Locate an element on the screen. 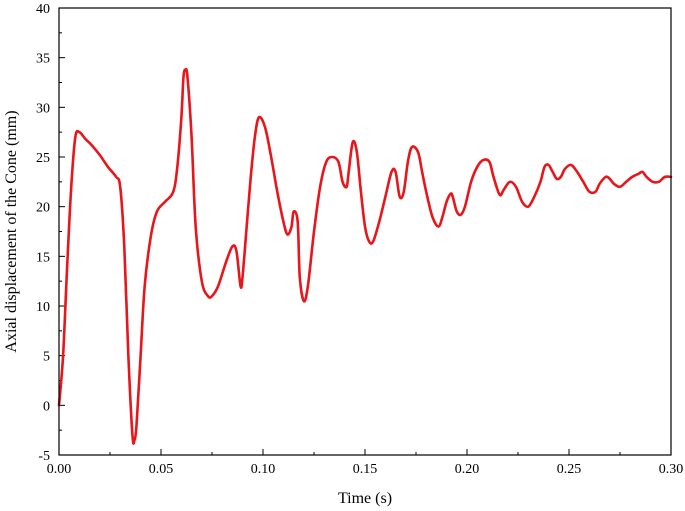  y-tick-label: 35 is located at coordinates (43, 59).